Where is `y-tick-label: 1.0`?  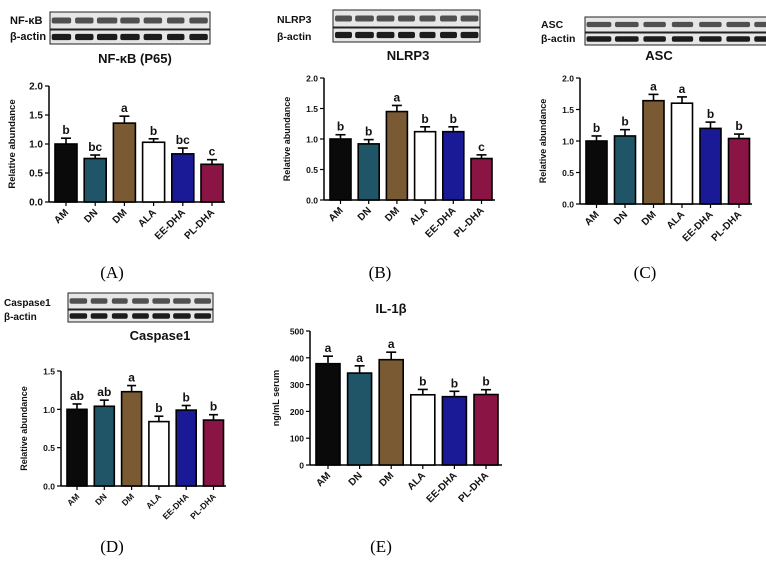
y-tick-label: 1.0 is located at coordinates (312, 140).